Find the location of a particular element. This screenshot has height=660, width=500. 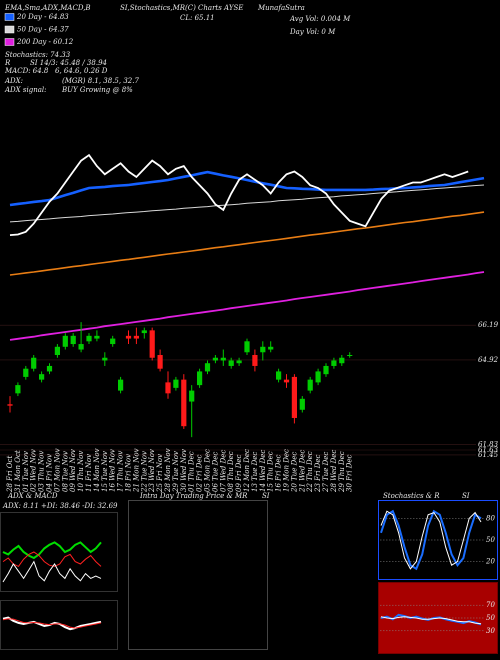

x-tick-label: 07 Mon Nov is located at coordinates (57, 470).